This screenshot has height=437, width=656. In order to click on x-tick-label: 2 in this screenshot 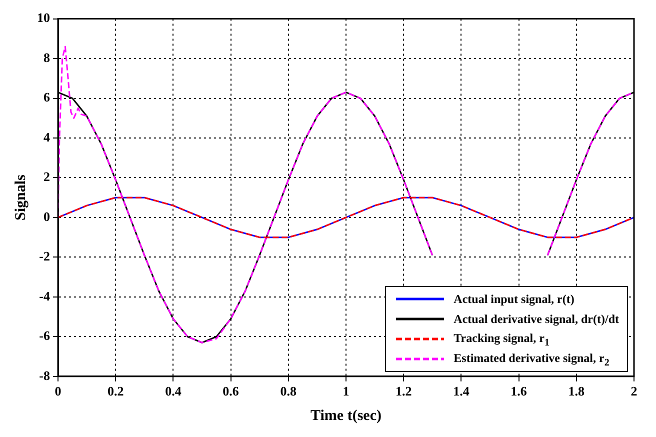, I will do `click(634, 391)`.